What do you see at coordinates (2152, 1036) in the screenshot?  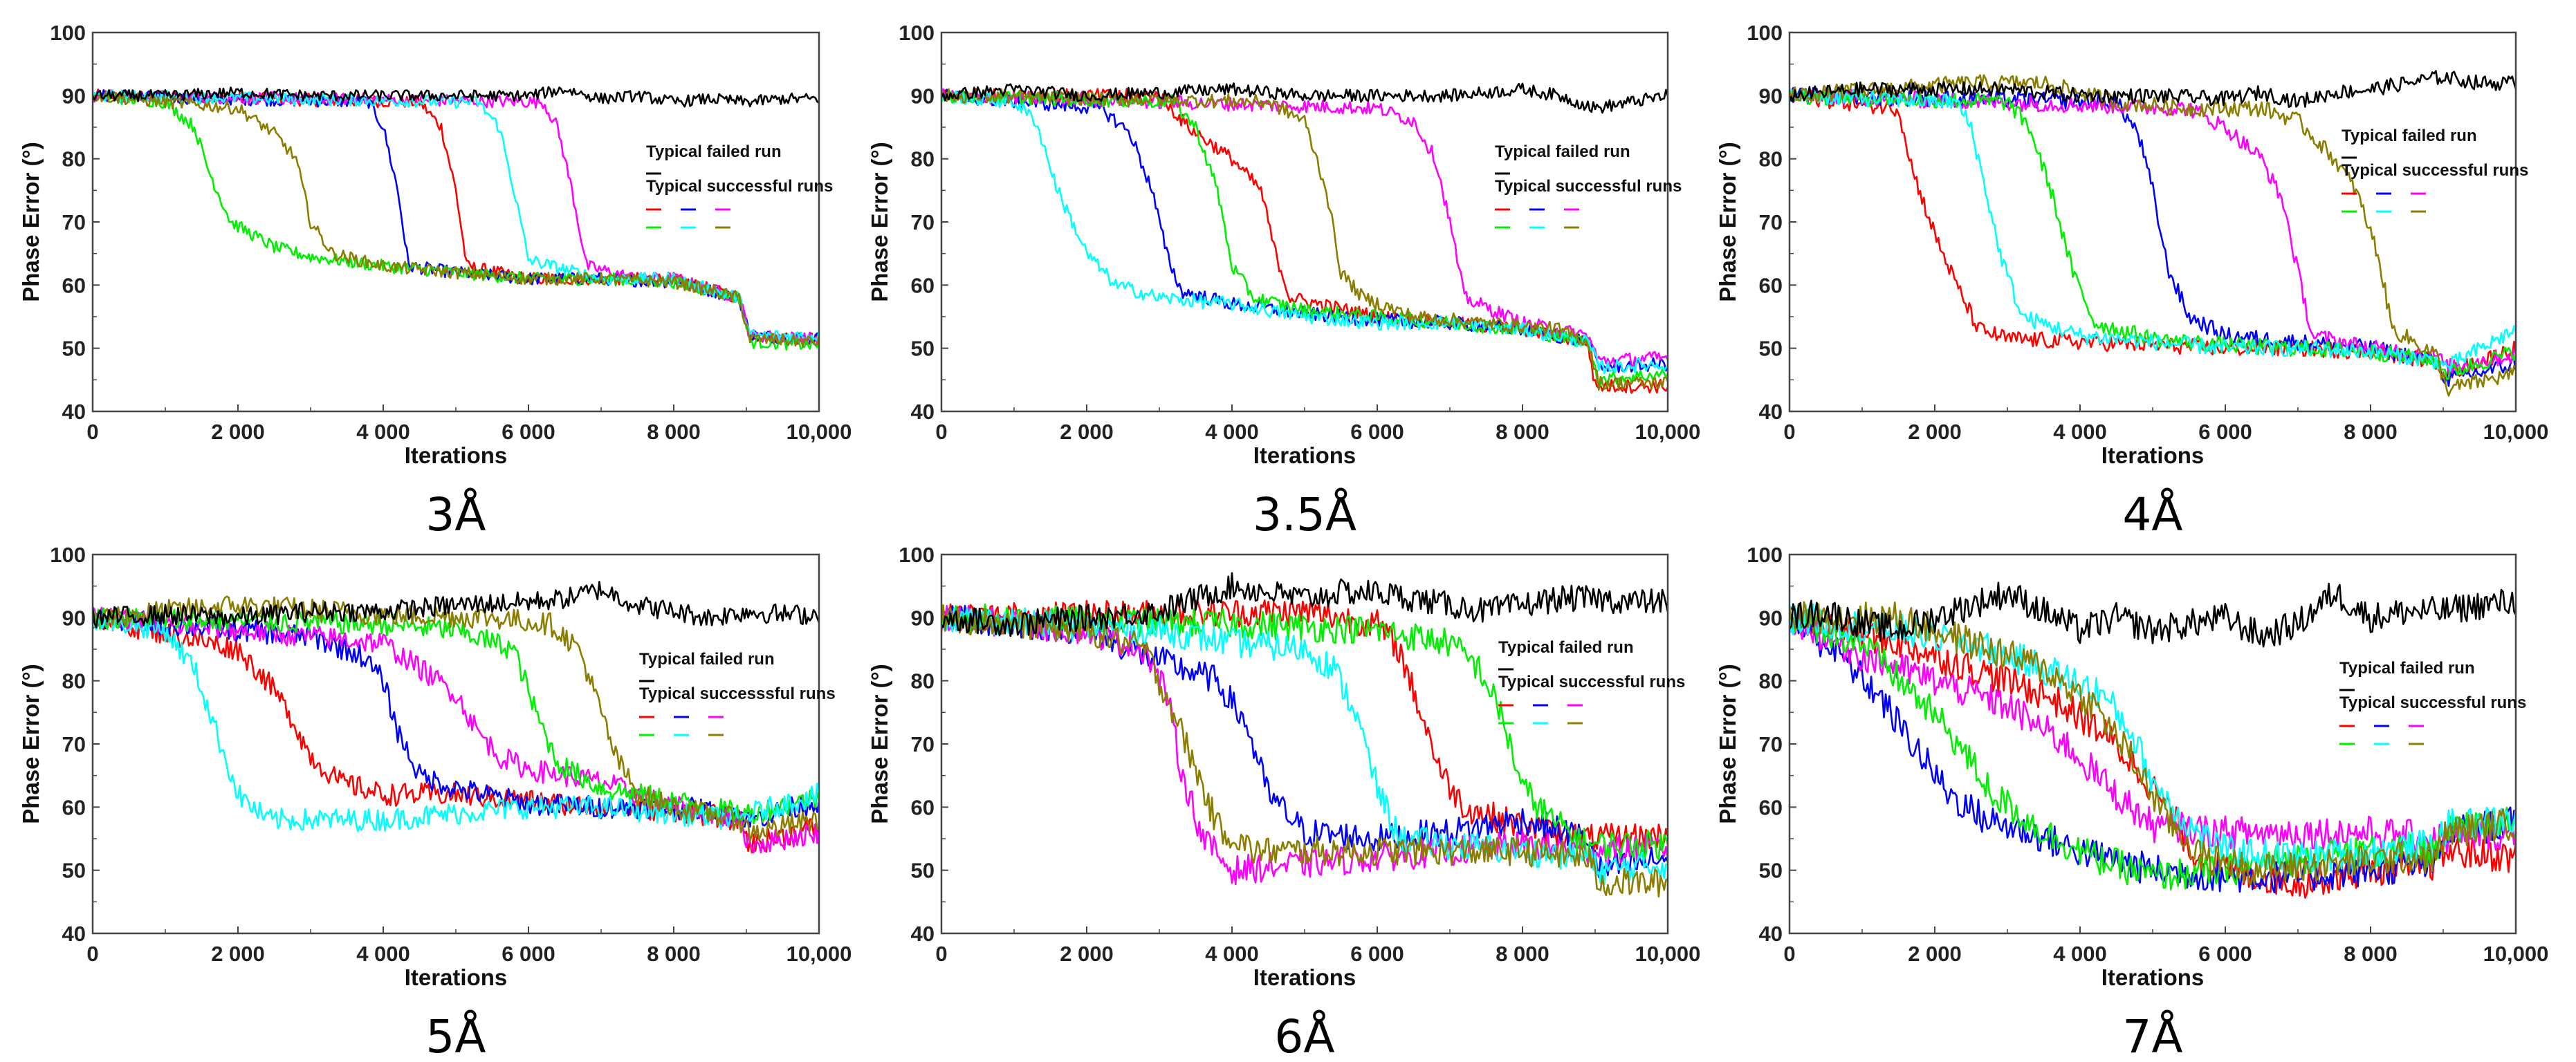 I see `panel-caption: 7Å` at bounding box center [2152, 1036].